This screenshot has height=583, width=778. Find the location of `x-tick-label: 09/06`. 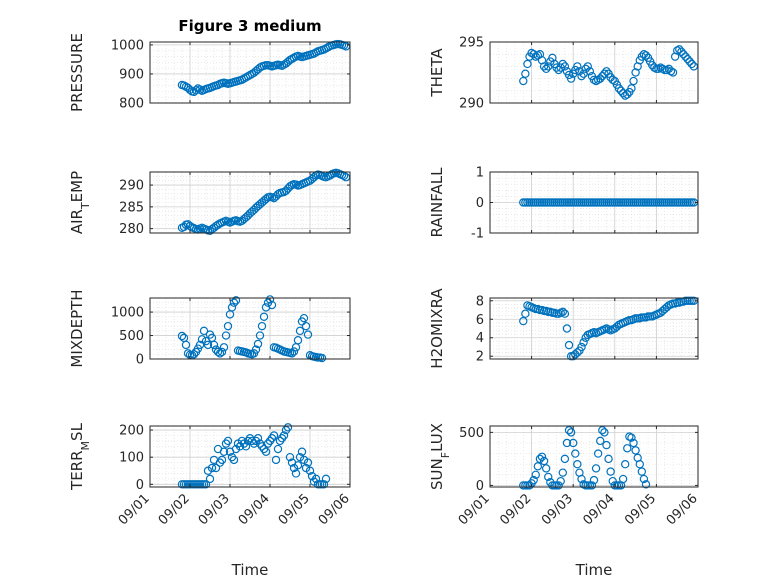

x-tick-label: 09/06 is located at coordinates (682, 509).